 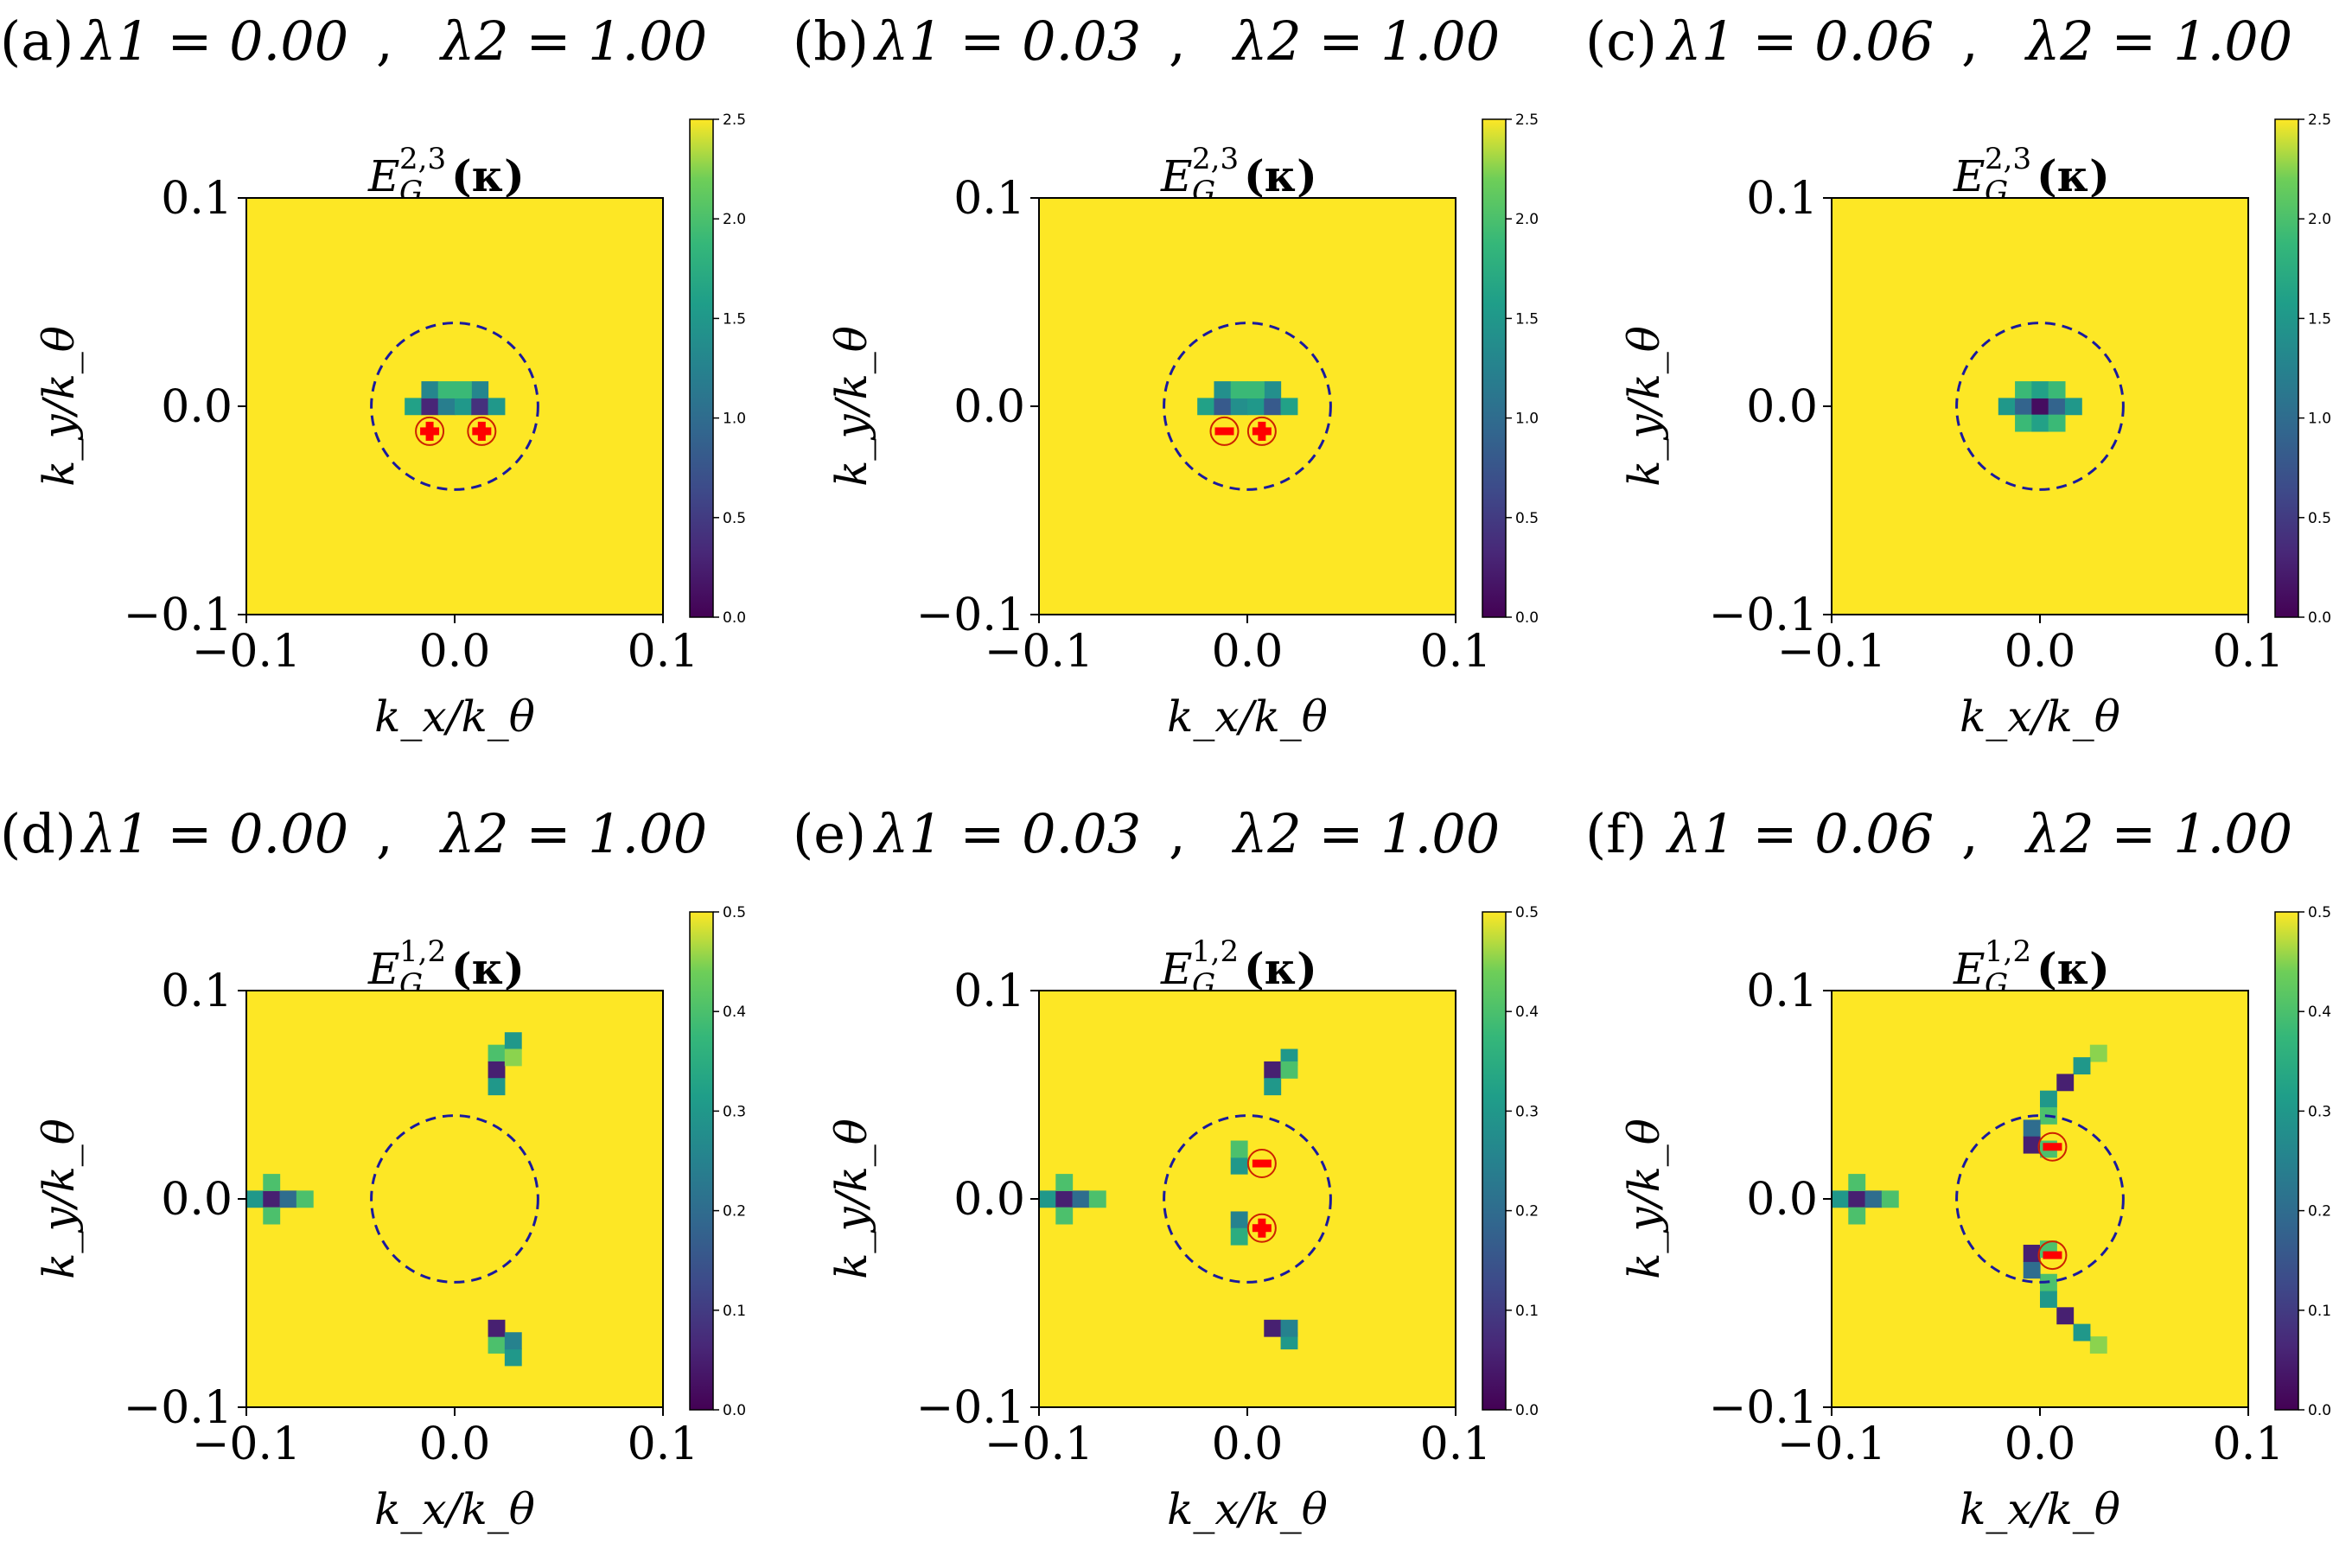 What do you see at coordinates (1621, 42) in the screenshot?
I see `panel-label: (c)` at bounding box center [1621, 42].